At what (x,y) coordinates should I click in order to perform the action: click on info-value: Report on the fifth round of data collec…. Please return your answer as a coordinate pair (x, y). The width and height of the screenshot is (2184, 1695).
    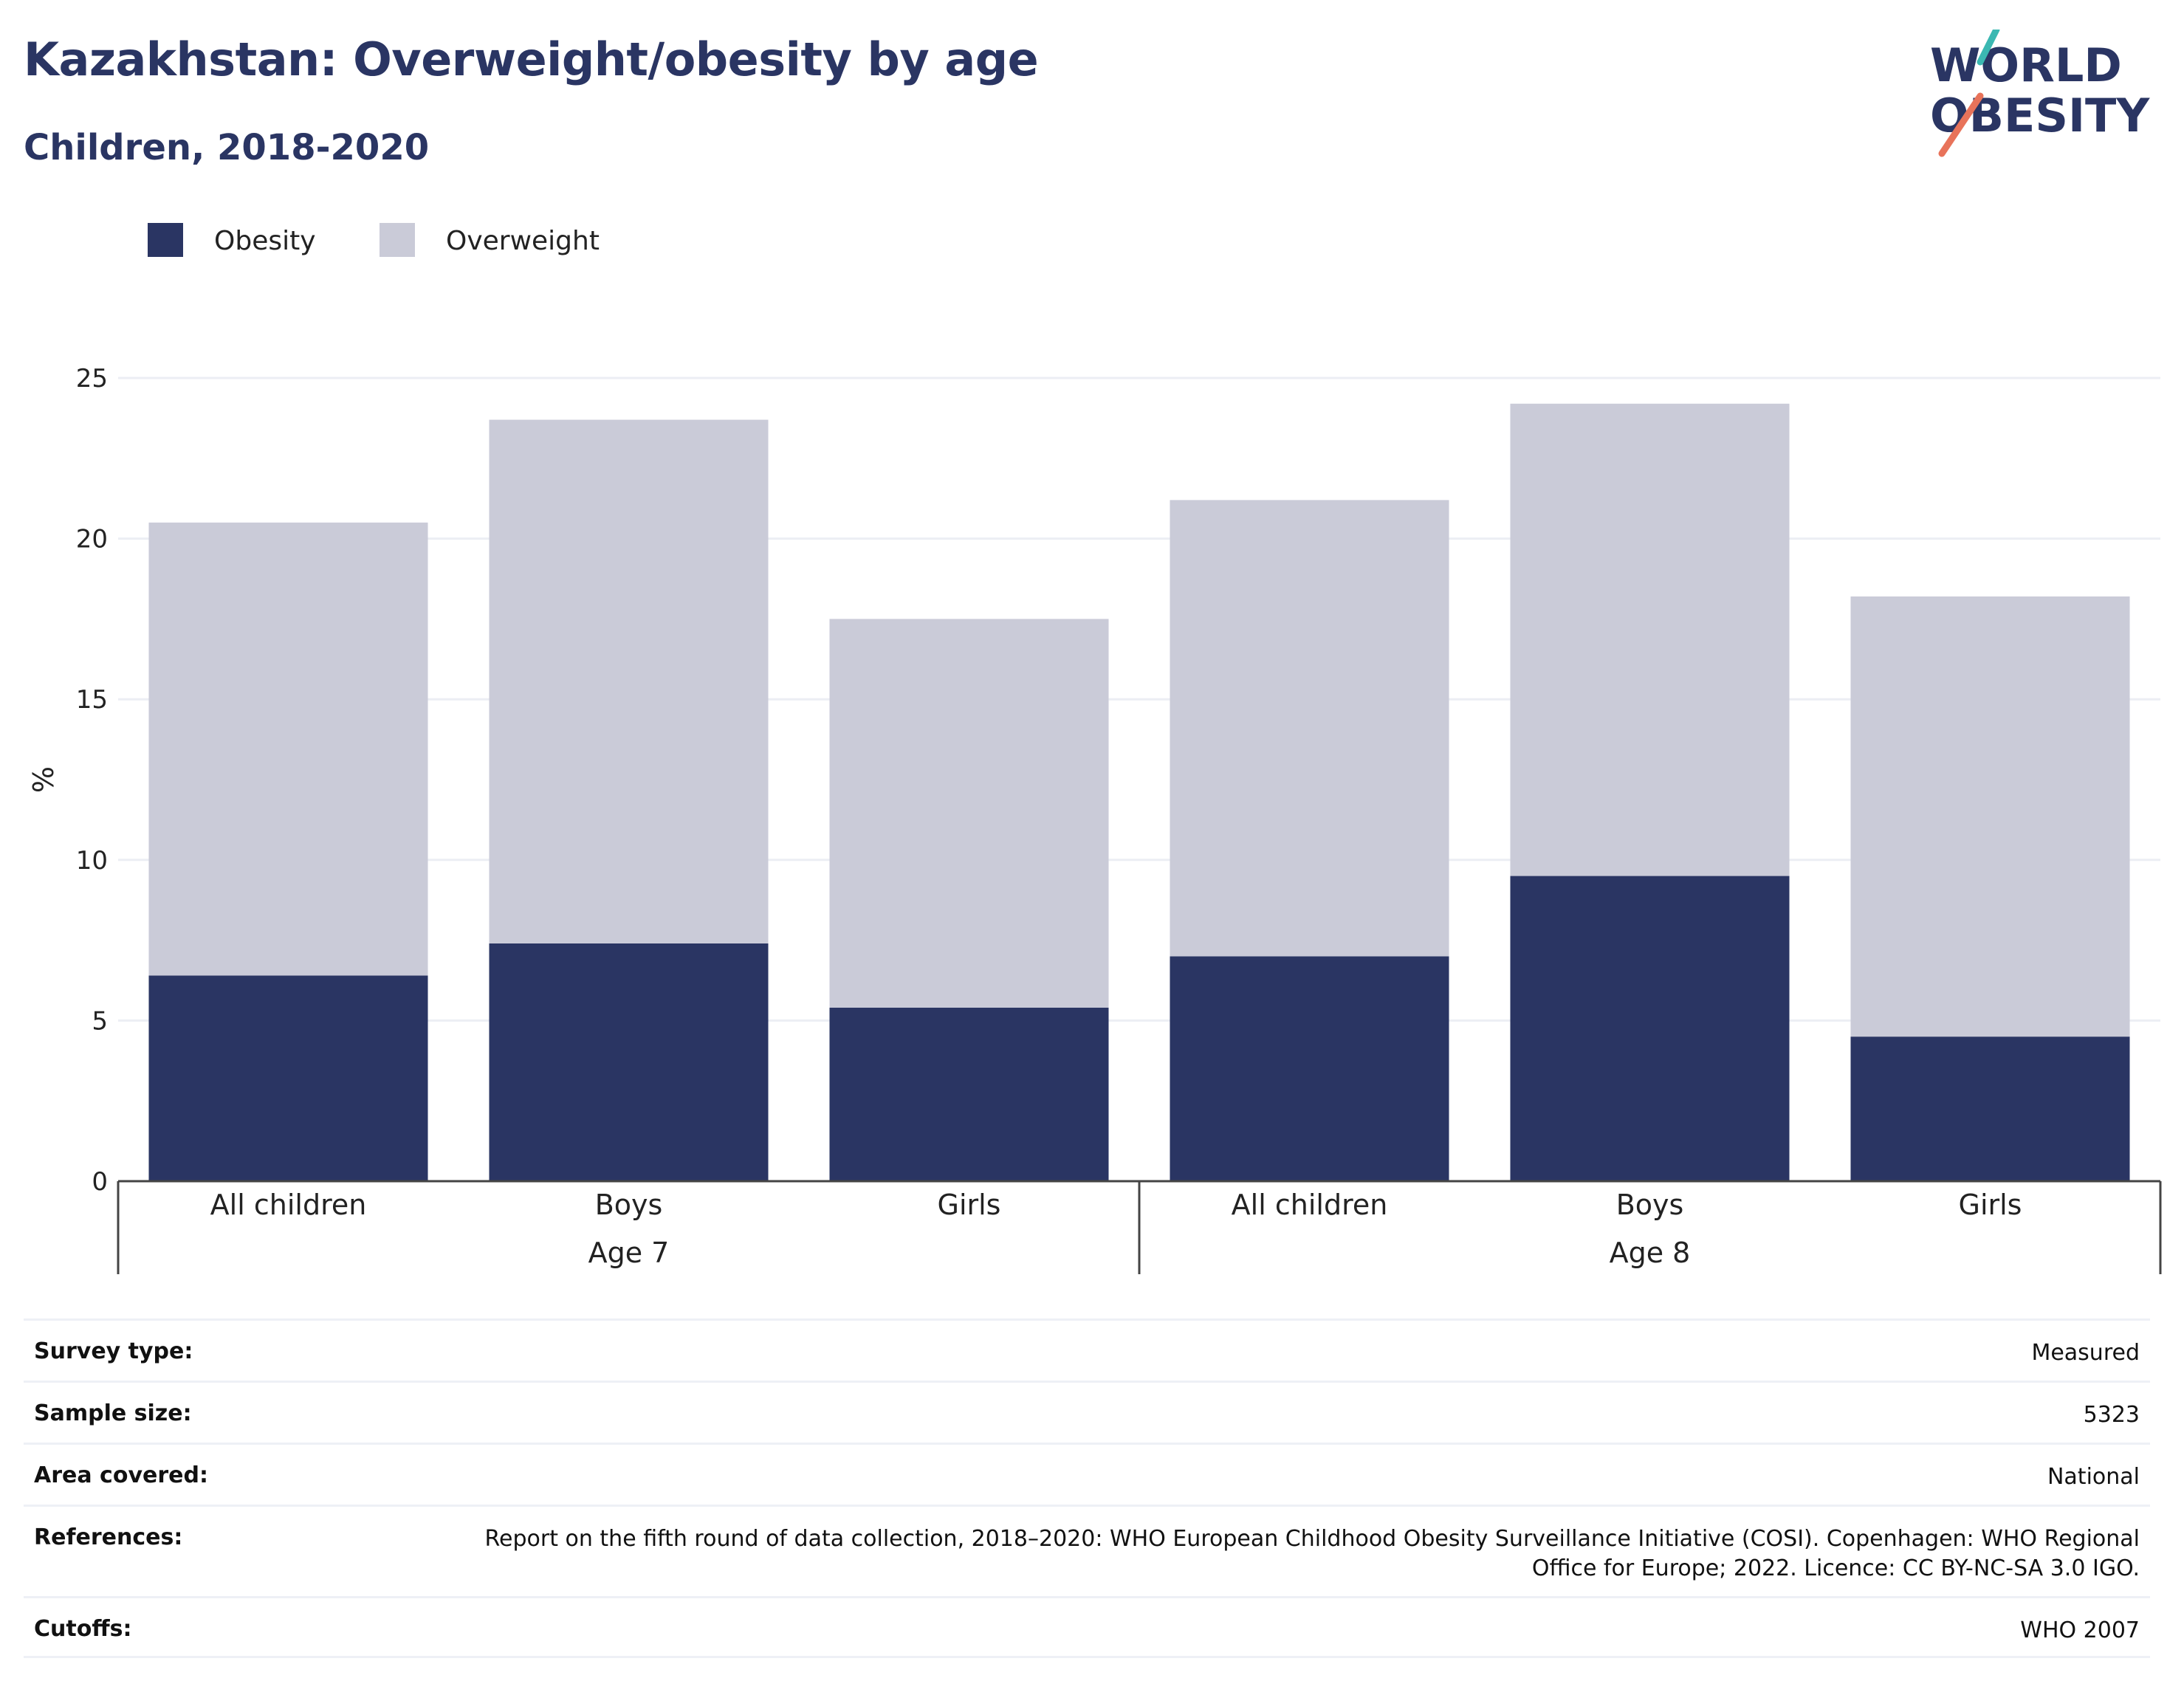
    Looking at the image, I should click on (1312, 1553).